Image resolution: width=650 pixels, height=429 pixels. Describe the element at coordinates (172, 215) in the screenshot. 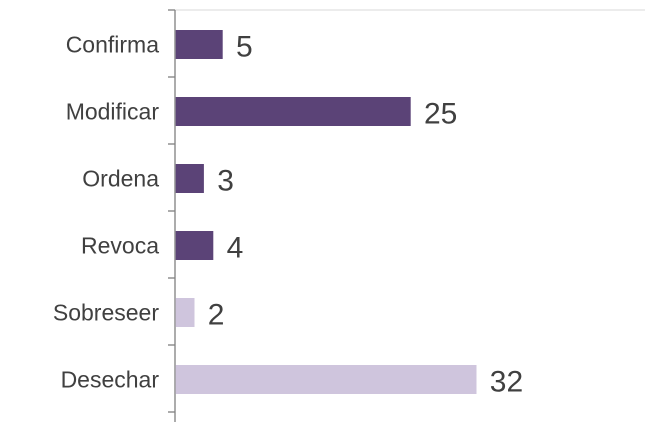

I see `y-axis` at that location.